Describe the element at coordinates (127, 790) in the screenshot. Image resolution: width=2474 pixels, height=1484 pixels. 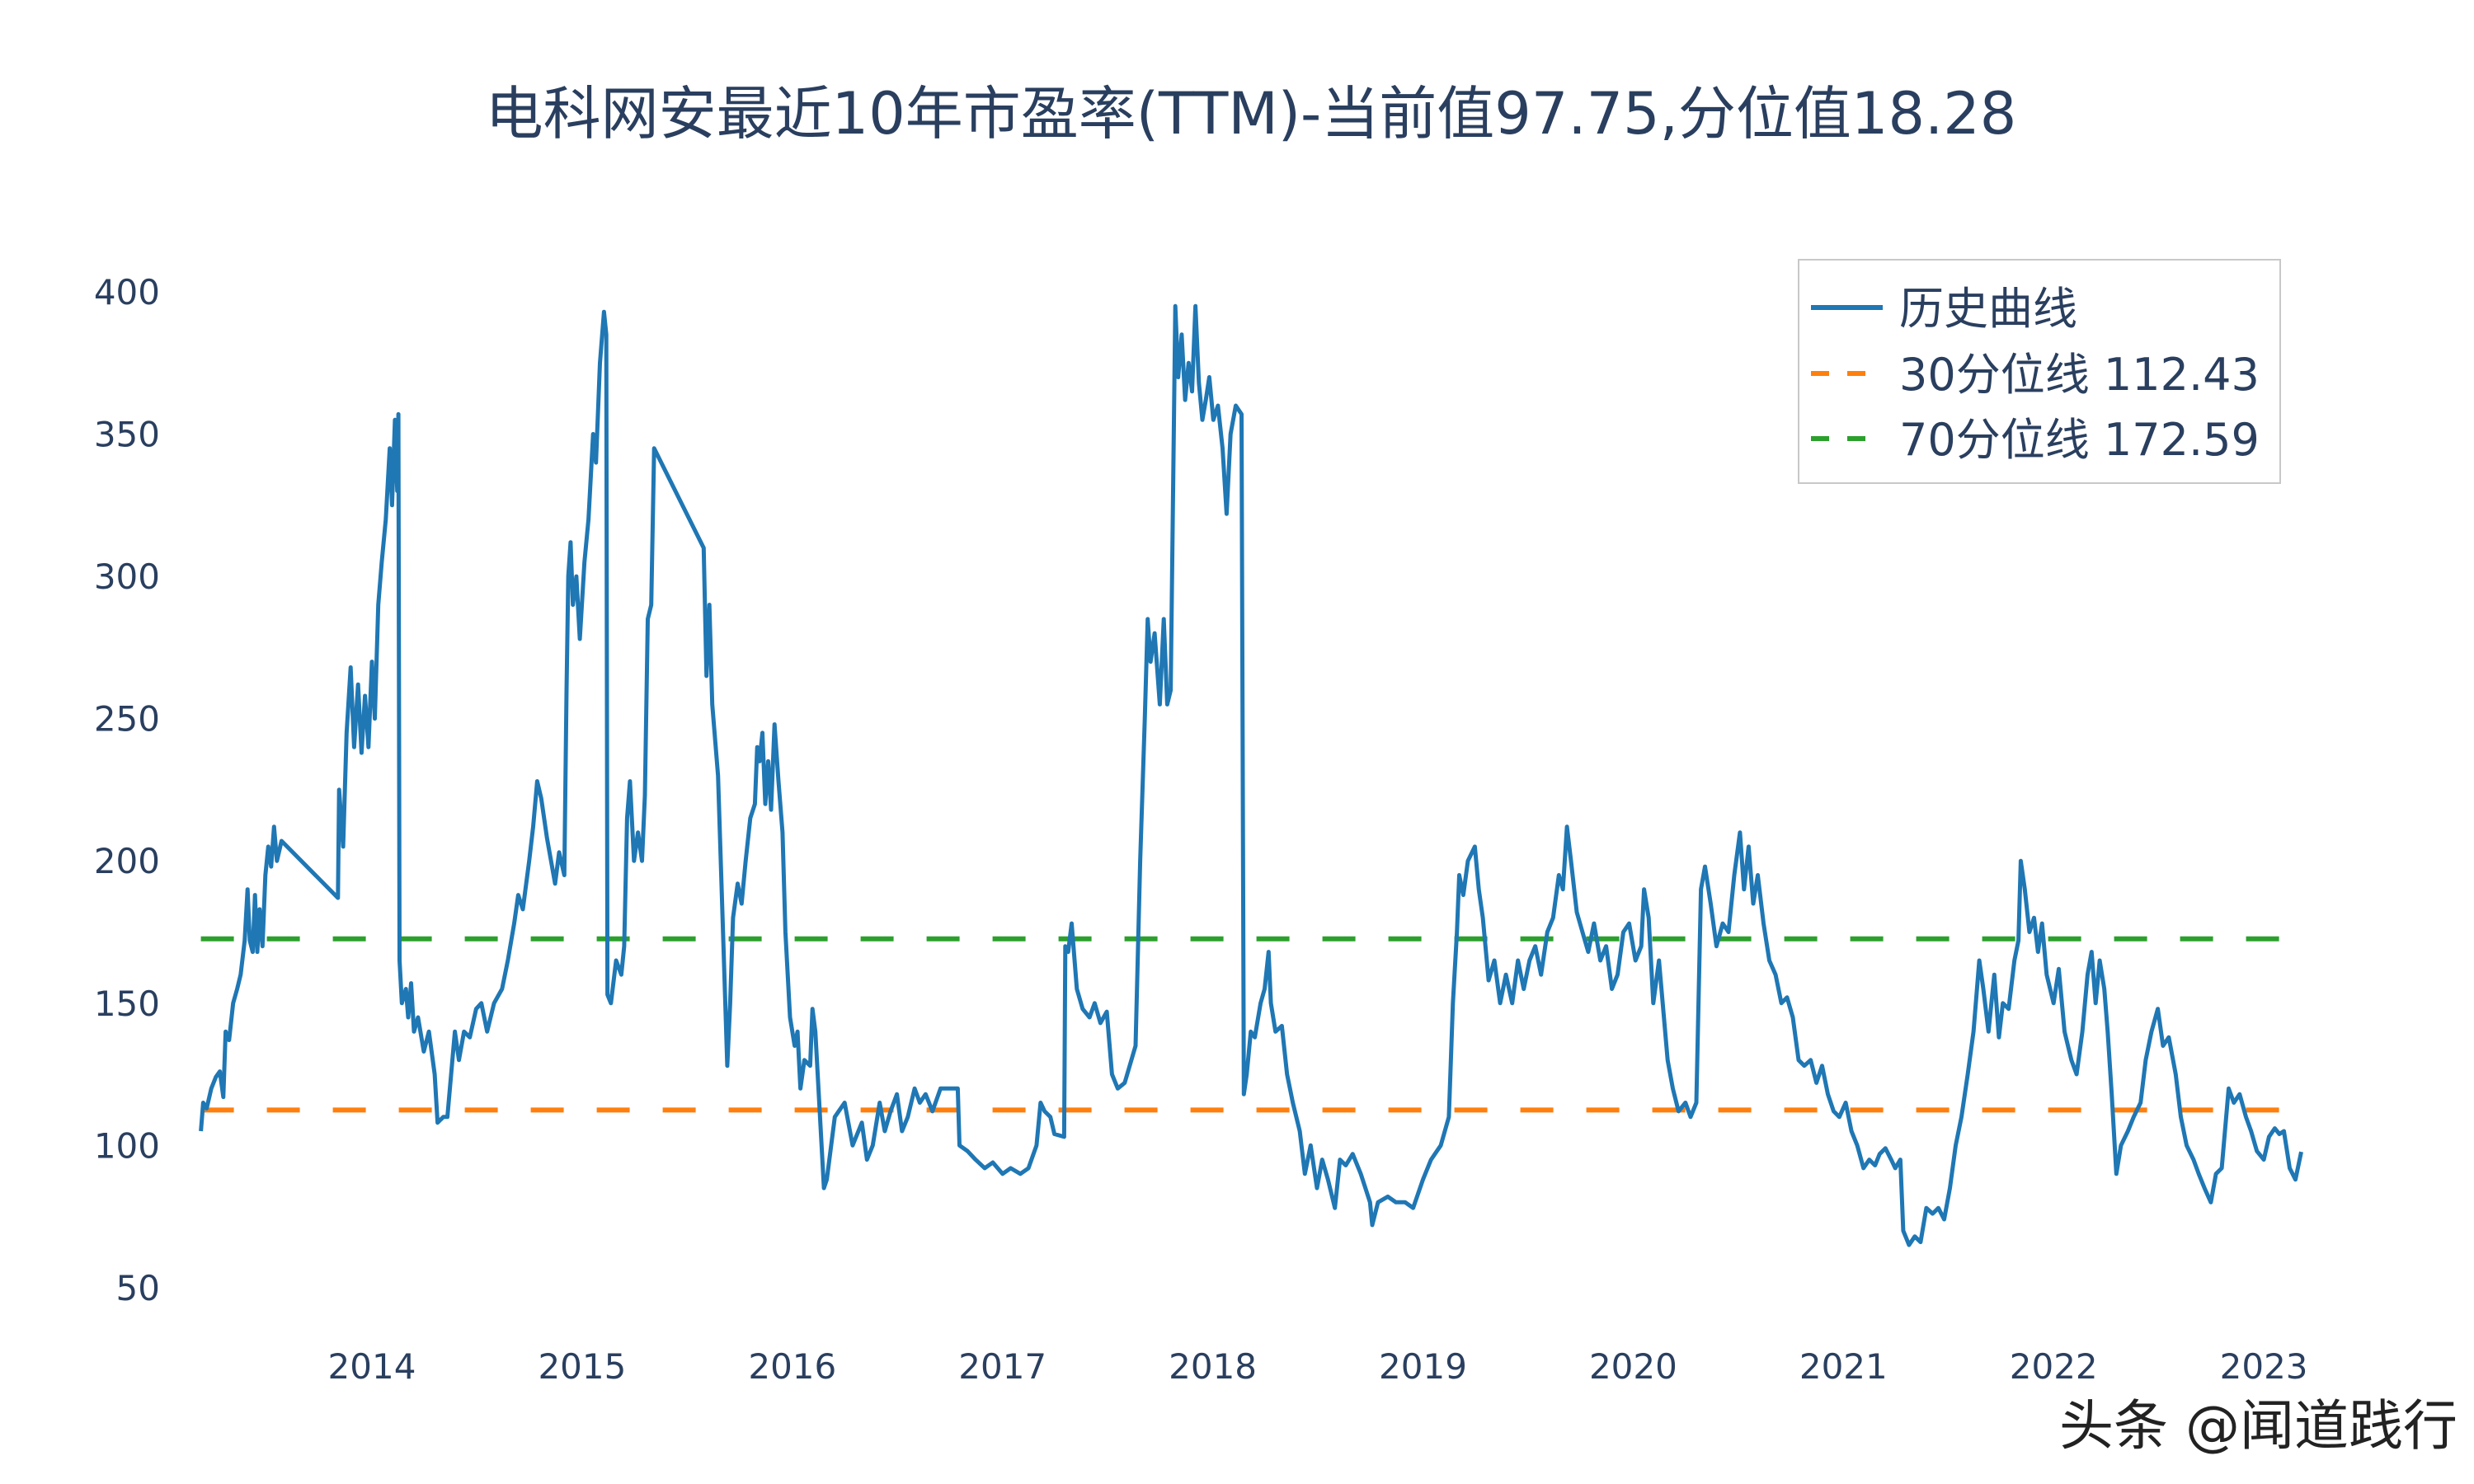
I see `y-axis-ticks: 400 350 300 250 200 150 100 50` at that location.